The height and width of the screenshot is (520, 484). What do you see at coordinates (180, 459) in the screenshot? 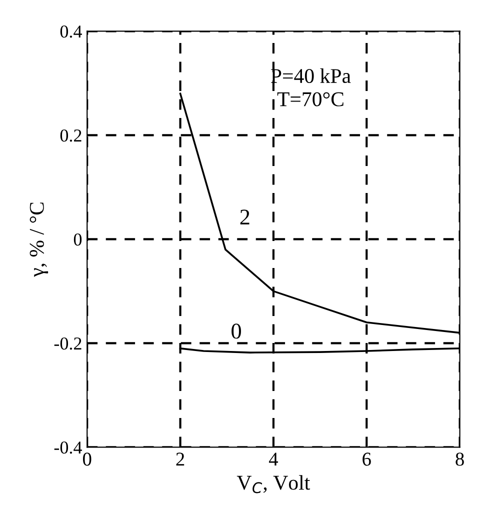
I see `x-tick-label: 2` at bounding box center [180, 459].